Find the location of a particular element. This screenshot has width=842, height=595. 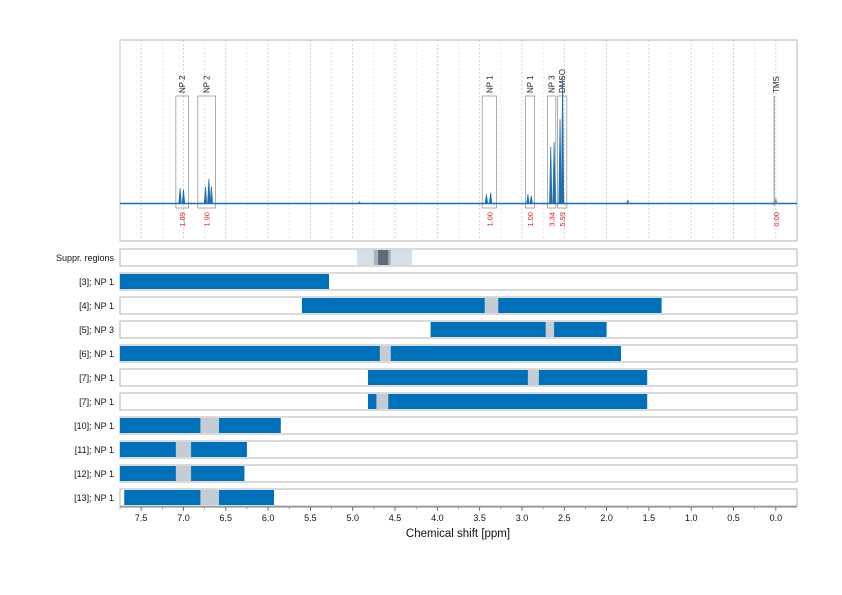

region-integral: 1.89 is located at coordinates (182, 219).